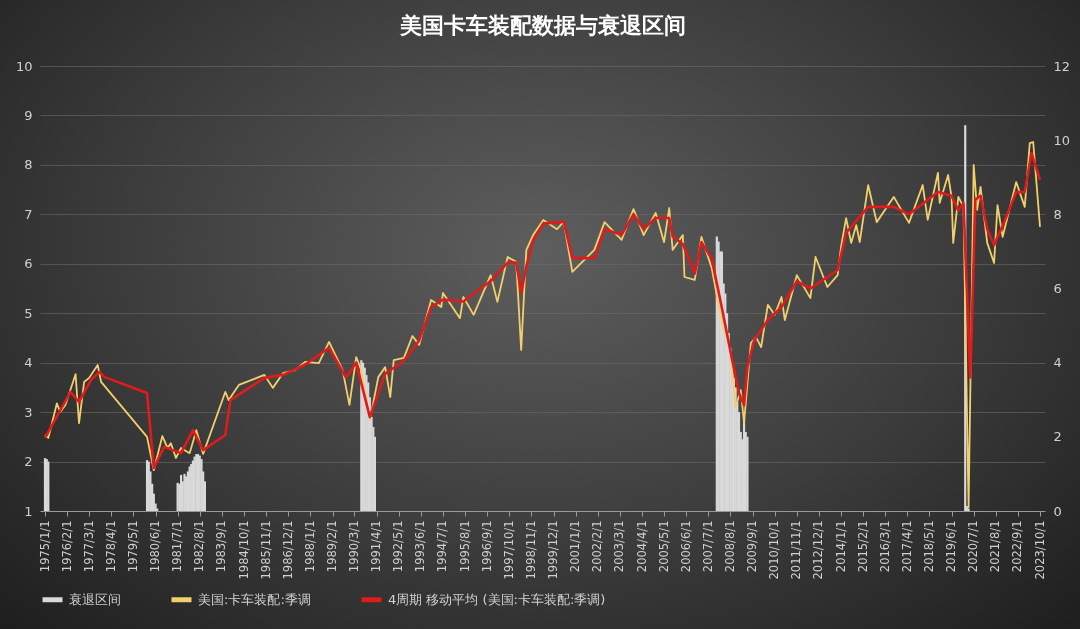 This screenshot has height=629, width=1080. What do you see at coordinates (44, 546) in the screenshot?
I see `x-tick-label: 1975/1/1` at bounding box center [44, 546].